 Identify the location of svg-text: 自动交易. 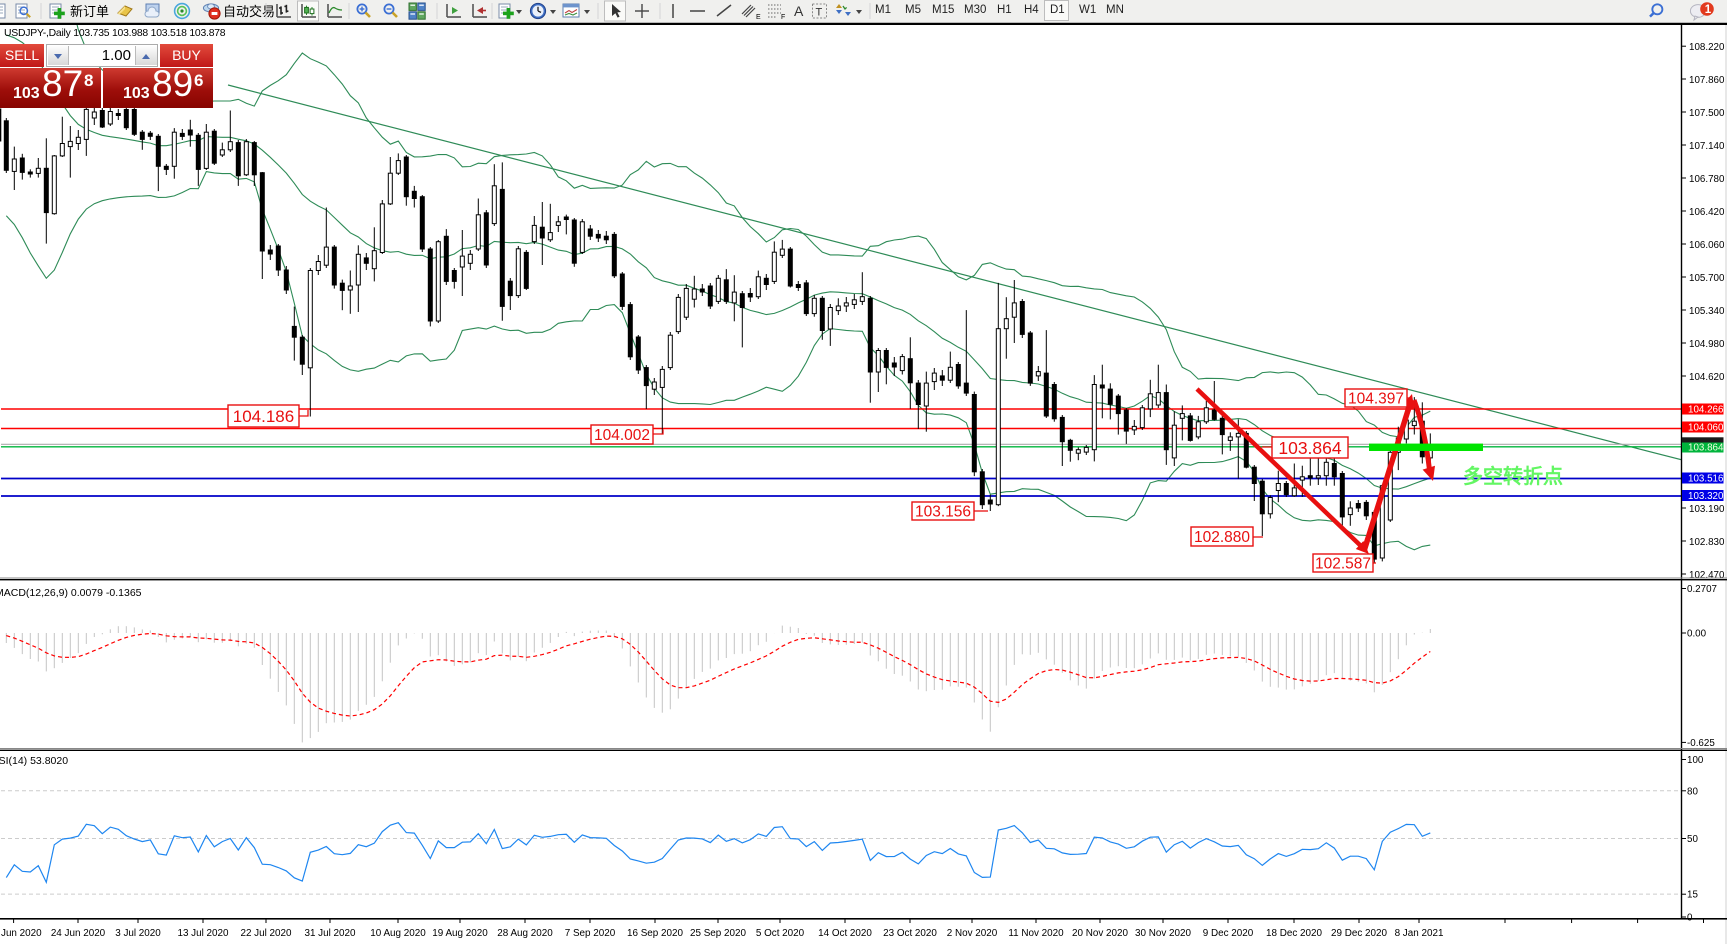
(249, 11).